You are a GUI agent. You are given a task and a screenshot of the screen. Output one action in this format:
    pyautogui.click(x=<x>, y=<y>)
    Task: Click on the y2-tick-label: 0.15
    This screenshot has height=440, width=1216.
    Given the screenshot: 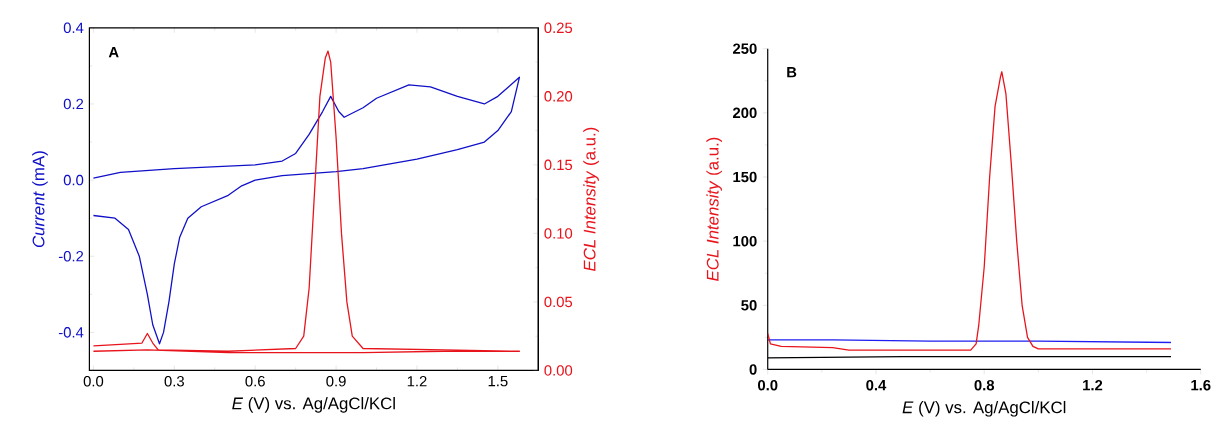 What is the action you would take?
    pyautogui.click(x=558, y=165)
    